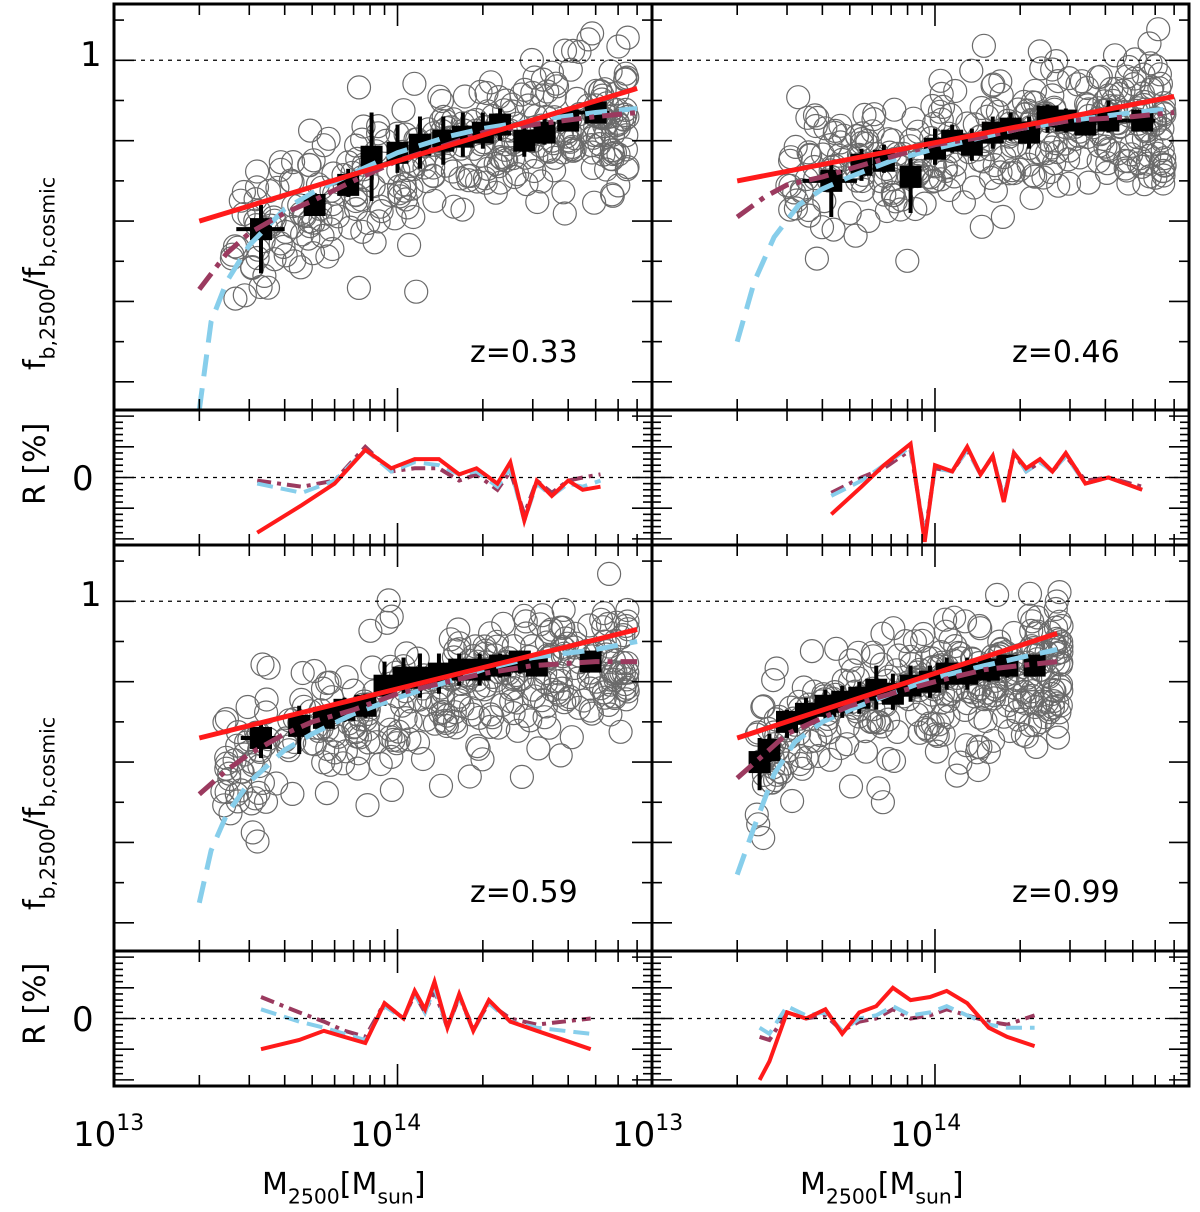 The width and height of the screenshot is (1200, 1212). Describe the element at coordinates (882, 1188) in the screenshot. I see `x-axis-label-right: M2500[Msun]` at that location.